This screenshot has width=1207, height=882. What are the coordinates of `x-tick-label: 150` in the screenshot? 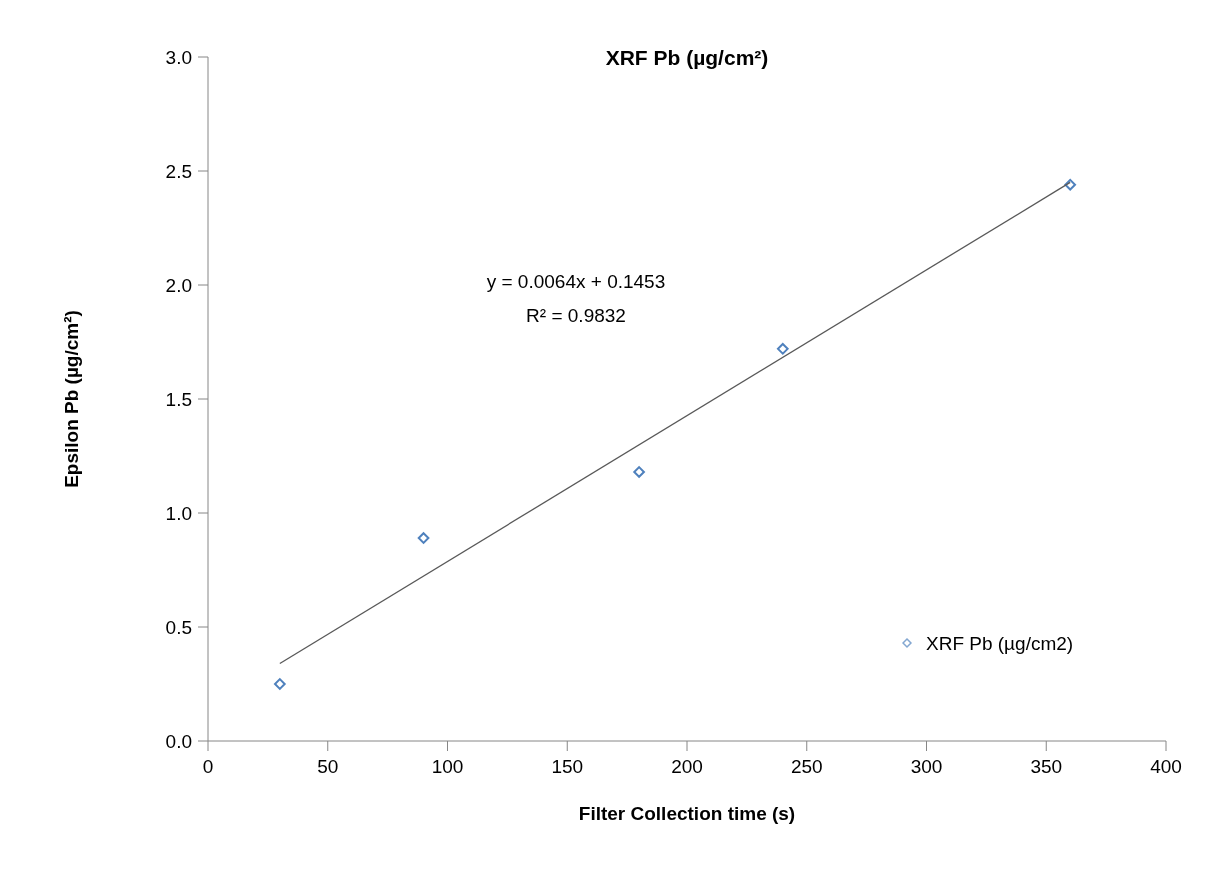 It's located at (567, 766).